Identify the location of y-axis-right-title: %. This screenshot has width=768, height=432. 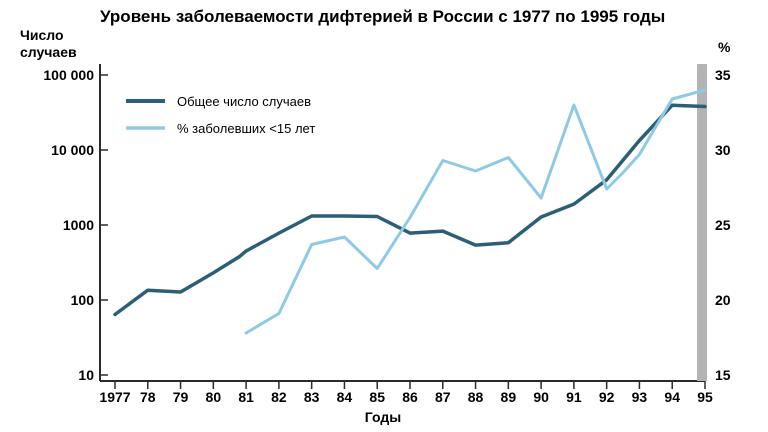
(724, 47).